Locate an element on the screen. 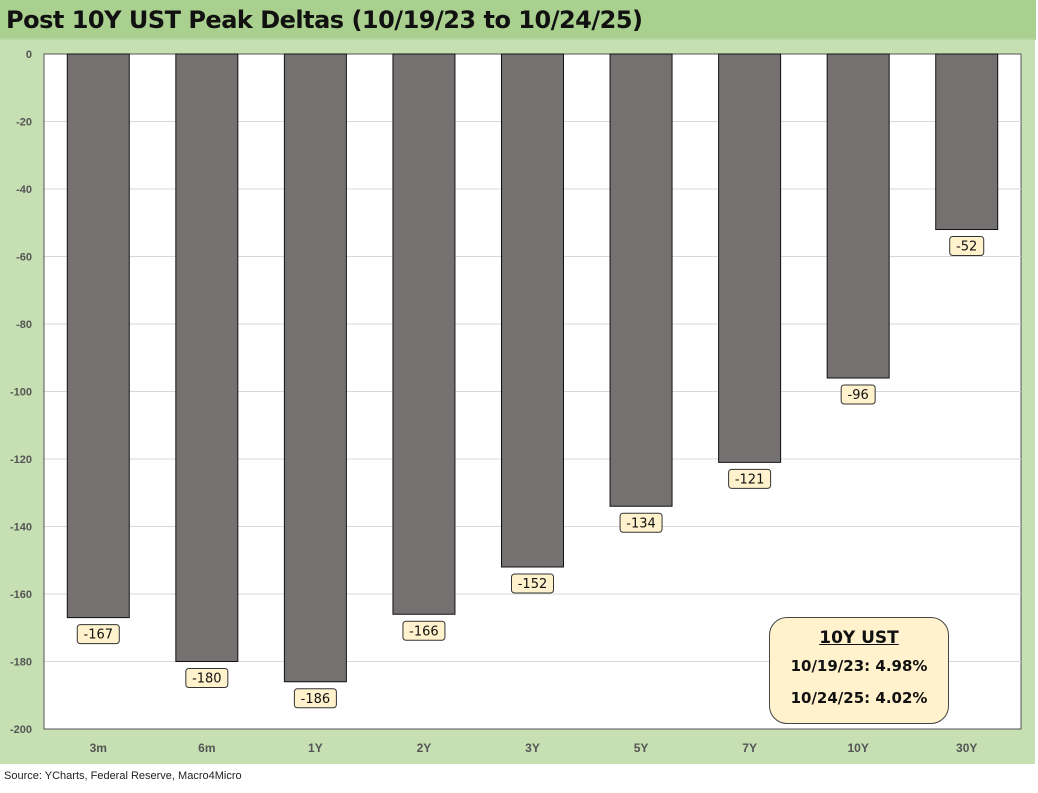 The width and height of the screenshot is (1038, 793). data-label: -96 is located at coordinates (858, 395).